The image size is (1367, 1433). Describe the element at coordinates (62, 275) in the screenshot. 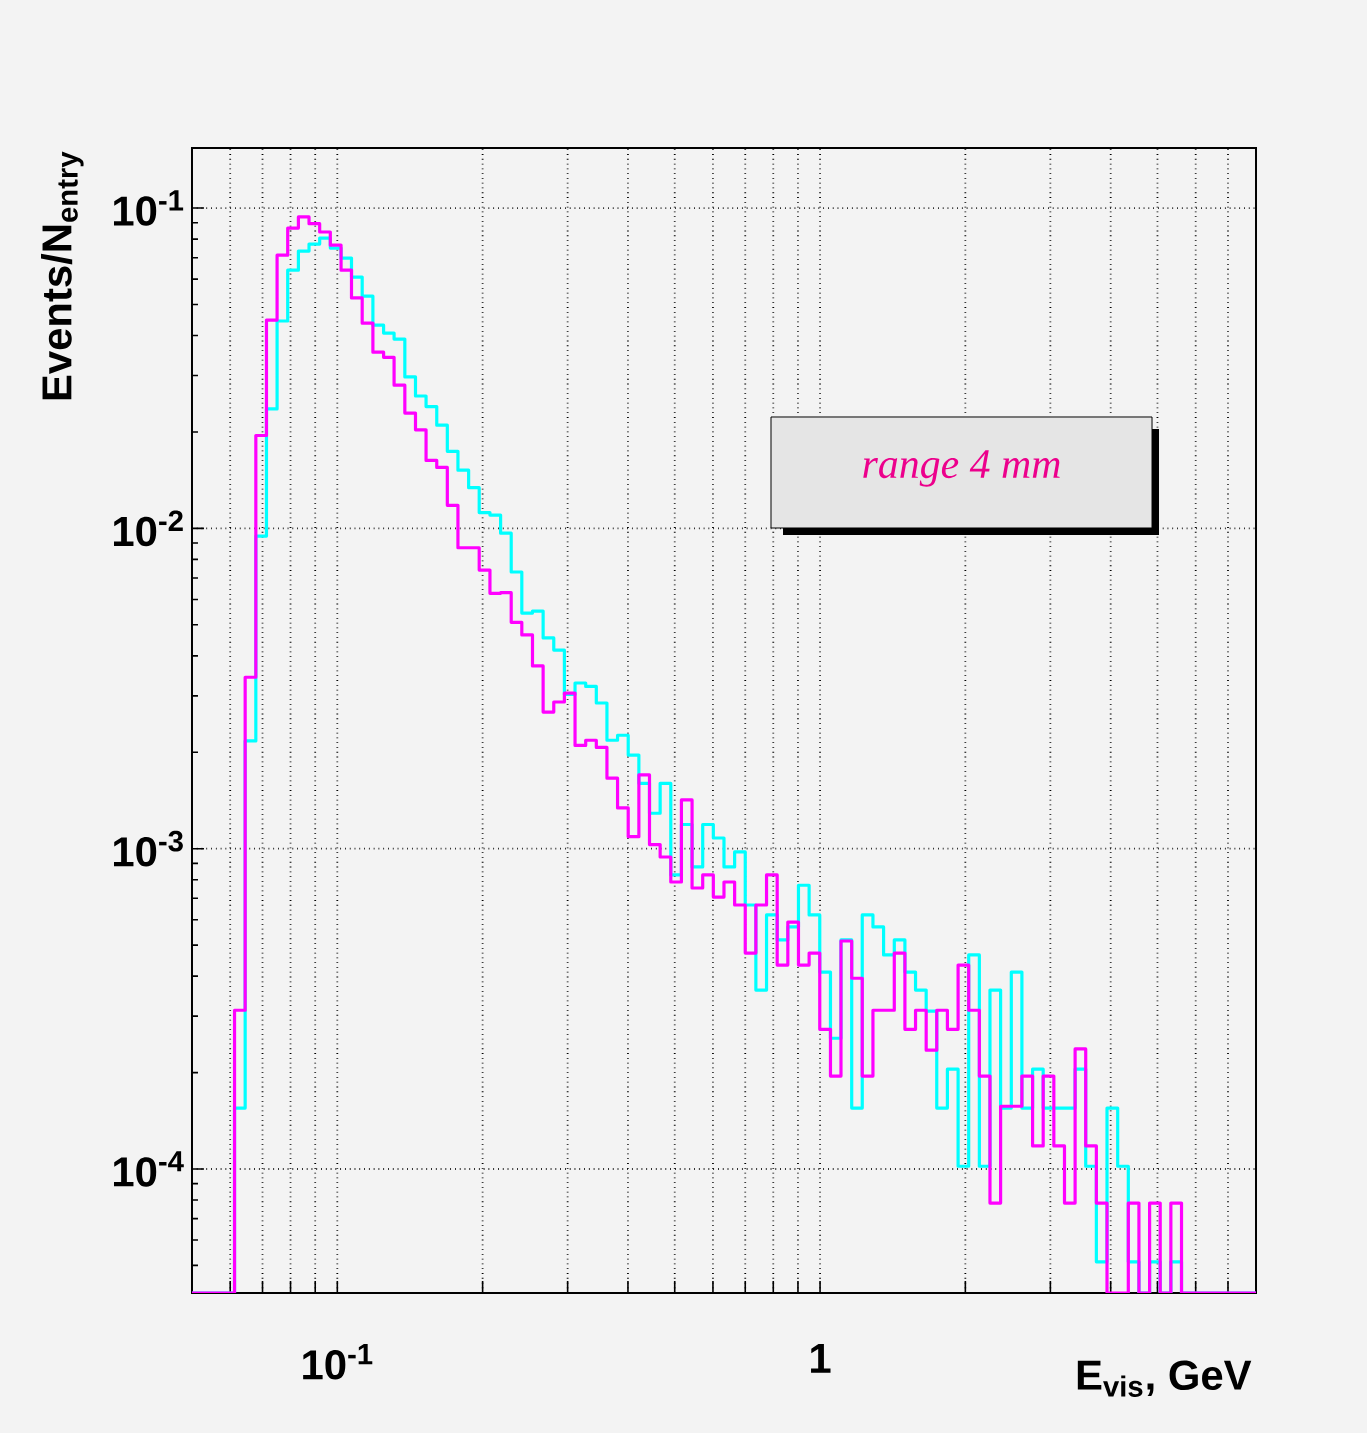

I see `y-axis-title: Events/N$_{entry}$` at that location.